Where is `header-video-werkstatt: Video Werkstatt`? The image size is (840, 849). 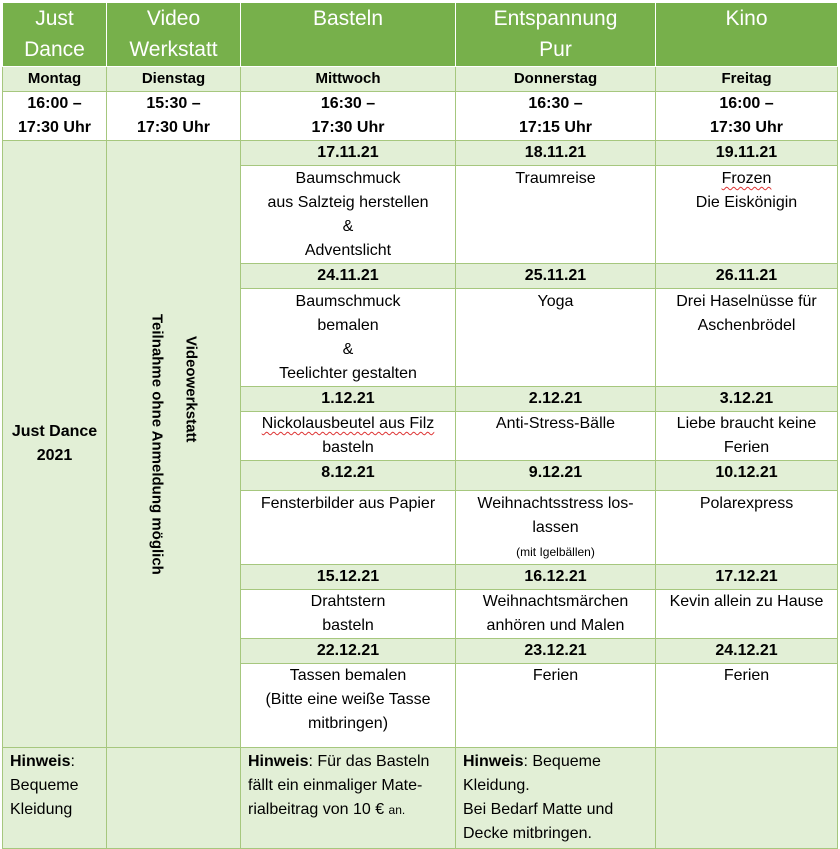 header-video-werkstatt: Video Werkstatt is located at coordinates (173, 34).